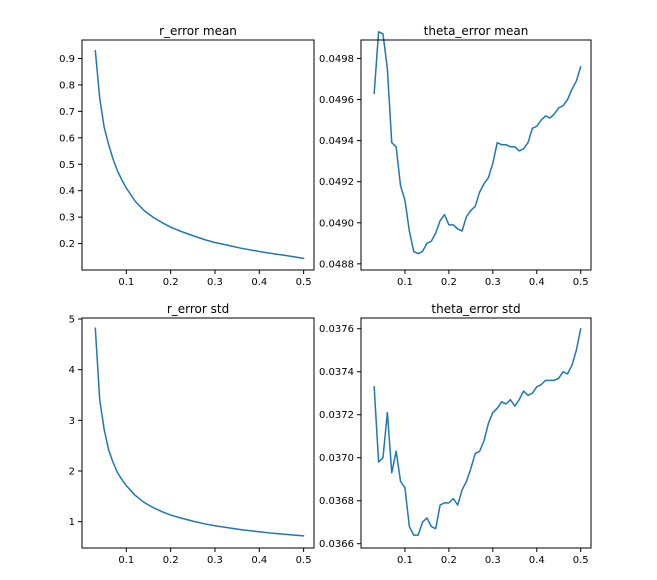 This screenshot has height=580, width=657. I want to click on y-tick-label: 0.0376, so click(336, 329).